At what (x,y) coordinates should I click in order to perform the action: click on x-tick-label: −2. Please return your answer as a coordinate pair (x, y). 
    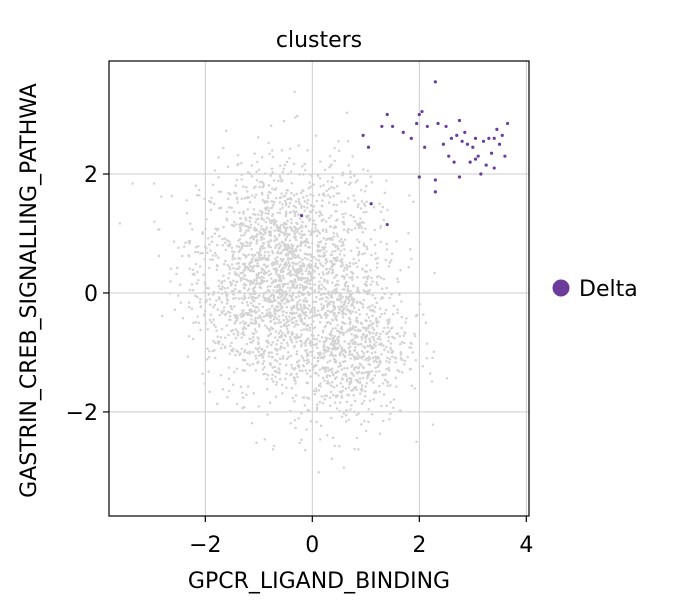
    Looking at the image, I should click on (205, 545).